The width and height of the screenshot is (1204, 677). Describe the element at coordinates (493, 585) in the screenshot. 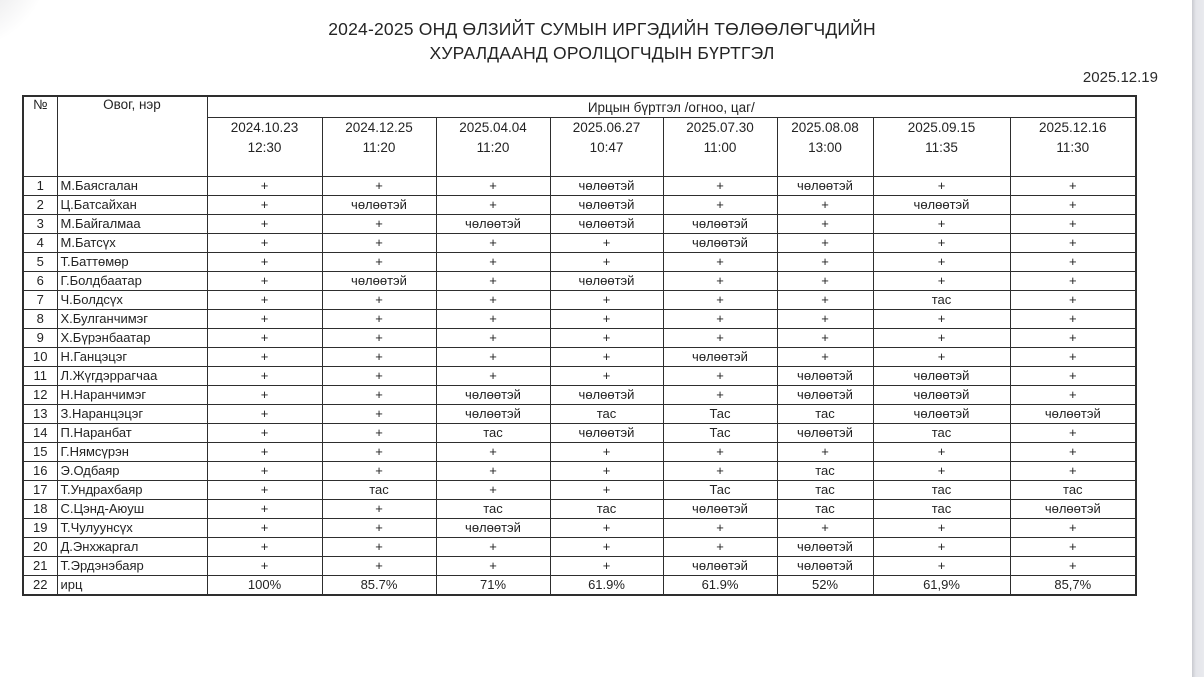

I see `attendance-rate-cell: 71%` at that location.